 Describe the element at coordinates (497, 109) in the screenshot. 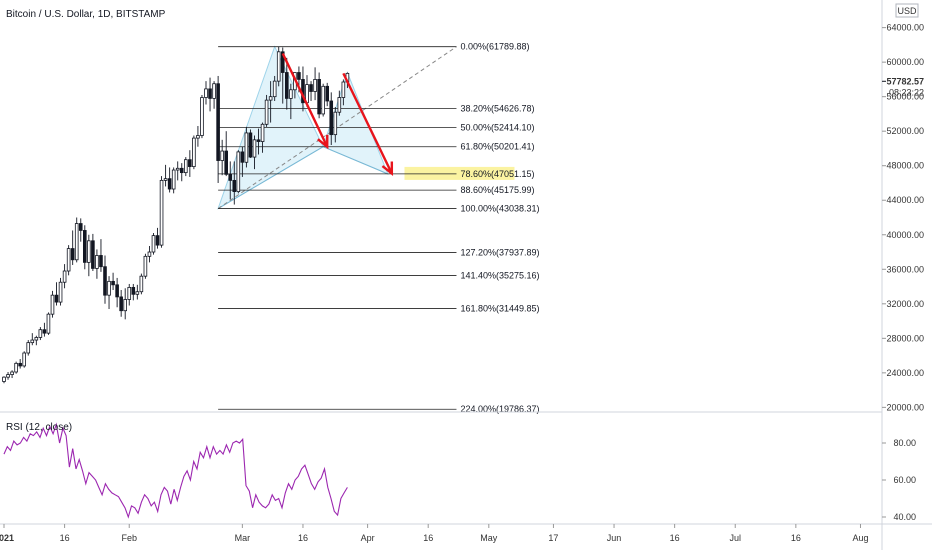

I see `fib-level-label: 38.20%(54626.78)` at that location.